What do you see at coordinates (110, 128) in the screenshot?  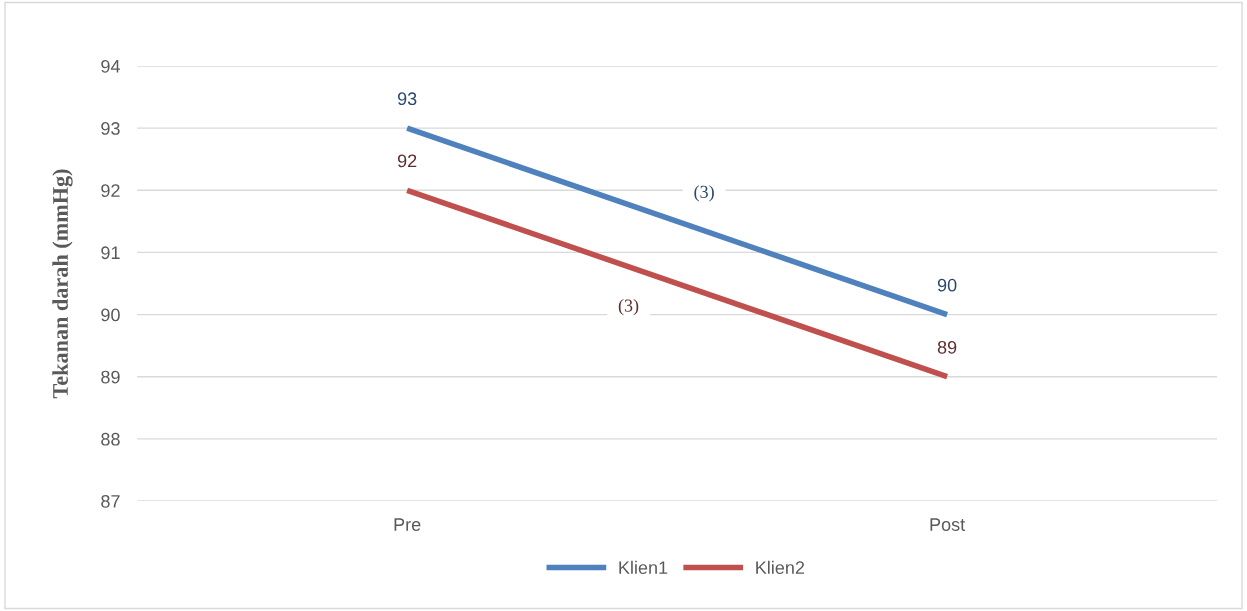 I see `y-tick-label: 93` at bounding box center [110, 128].